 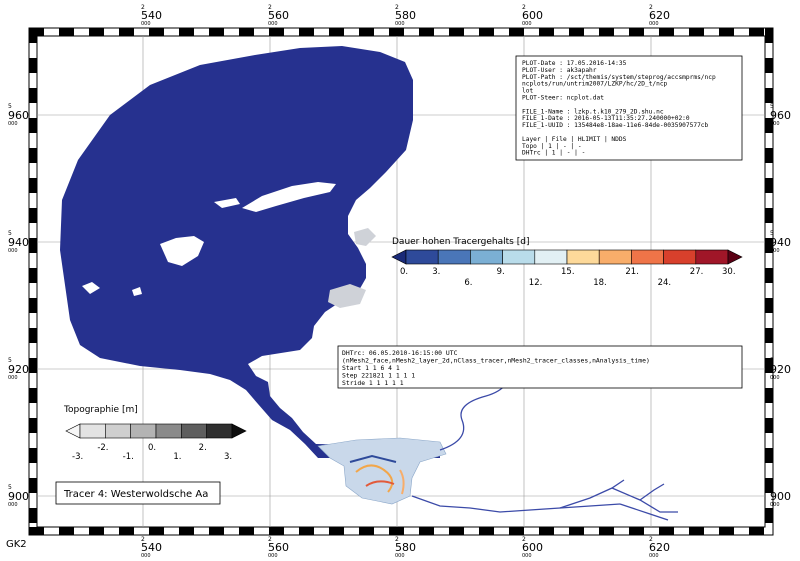 I want to click on info-box, so click(x=629, y=108).